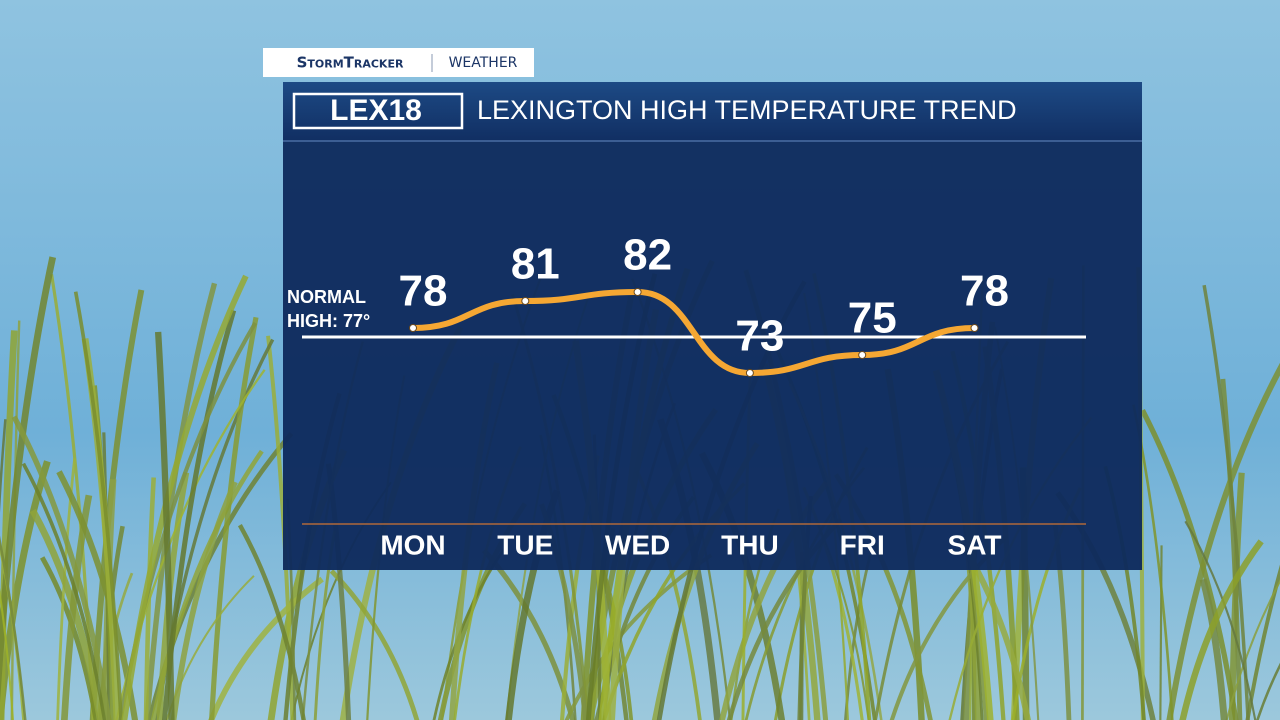 This screenshot has height=720, width=1280. I want to click on x-tick-label: MON, so click(412, 544).